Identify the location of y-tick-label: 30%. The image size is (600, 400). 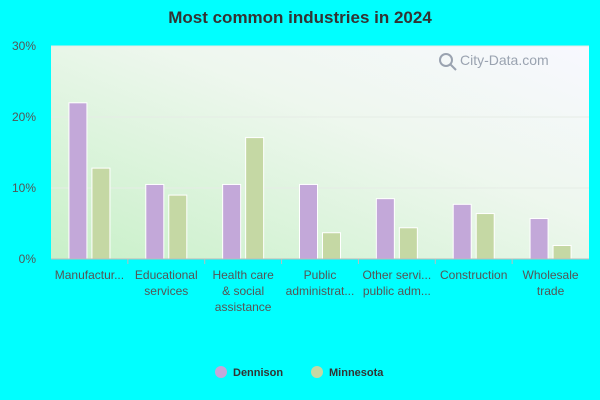
(24, 46).